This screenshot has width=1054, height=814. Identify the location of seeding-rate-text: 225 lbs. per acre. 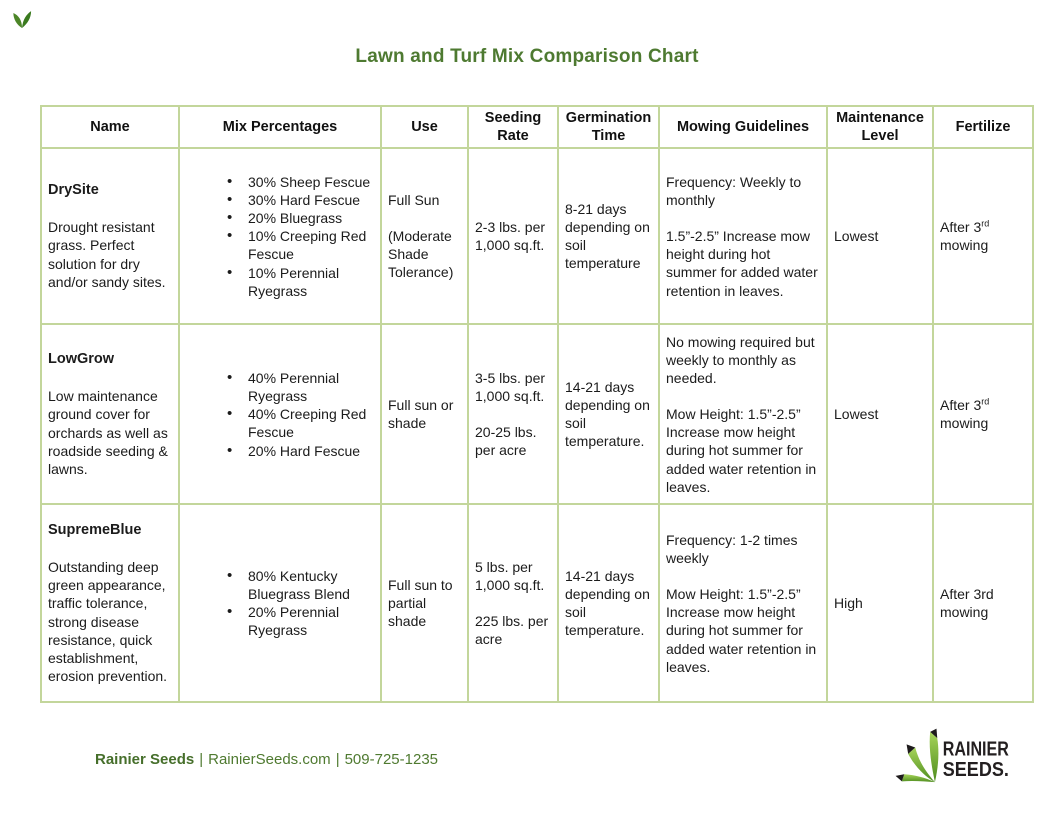
(512, 630).